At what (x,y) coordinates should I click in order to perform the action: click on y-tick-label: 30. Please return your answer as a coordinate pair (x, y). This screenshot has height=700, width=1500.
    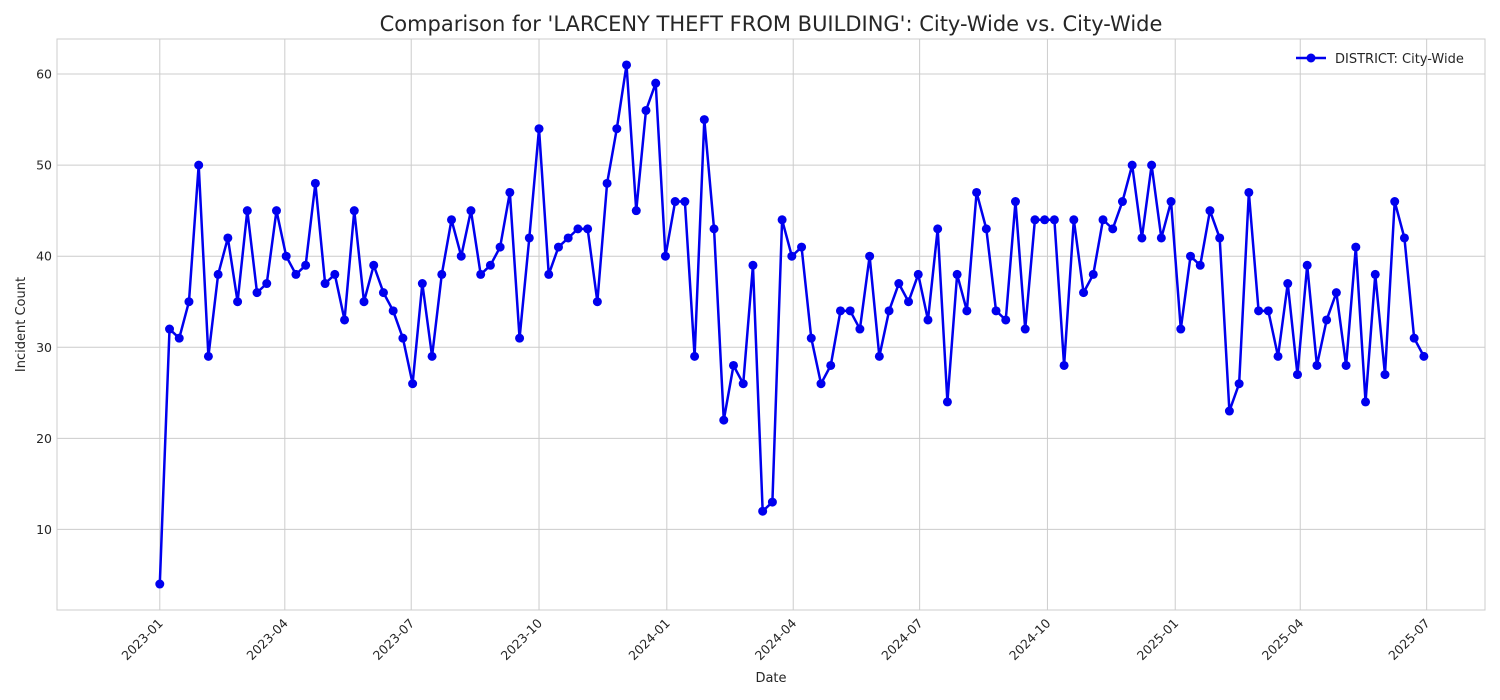
    Looking at the image, I should click on (44, 347).